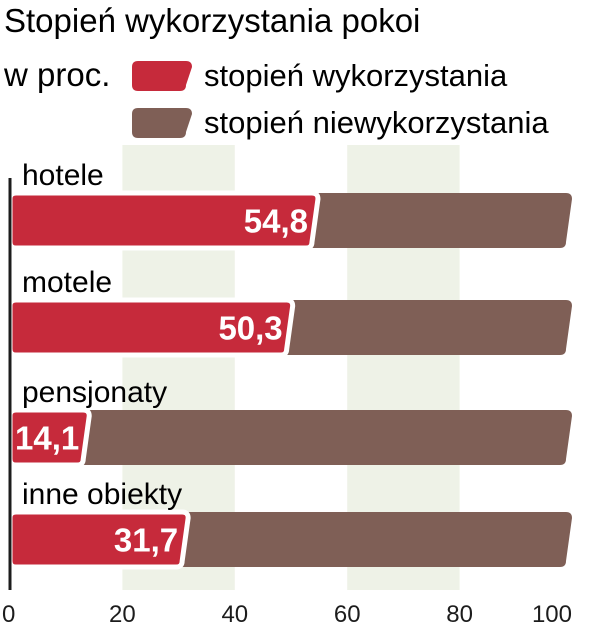 This screenshot has width=600, height=631. What do you see at coordinates (459, 614) in the screenshot?
I see `x-tick-label: 80` at bounding box center [459, 614].